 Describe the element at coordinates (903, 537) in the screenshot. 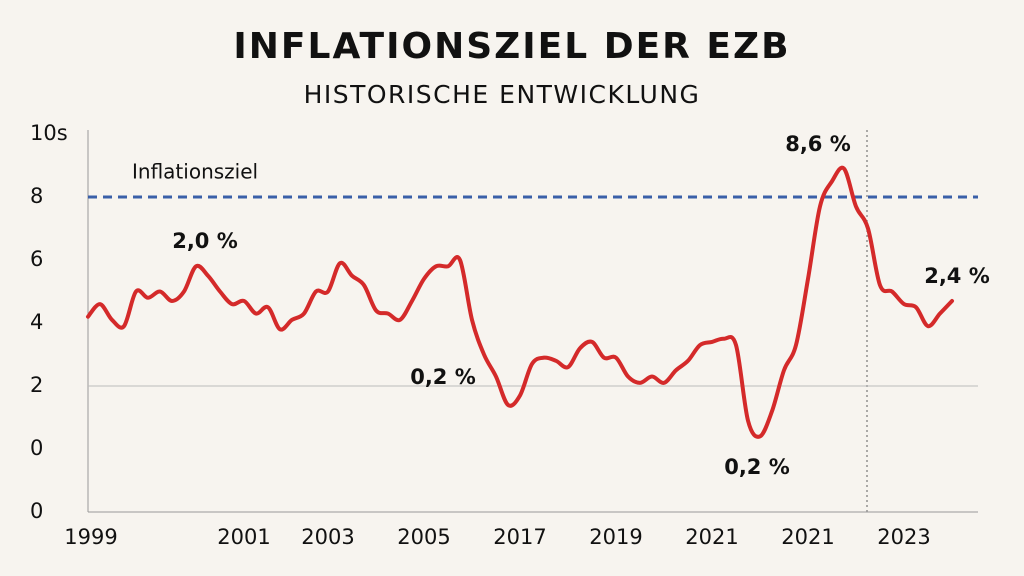

I see `x-tick-label: 2023` at that location.